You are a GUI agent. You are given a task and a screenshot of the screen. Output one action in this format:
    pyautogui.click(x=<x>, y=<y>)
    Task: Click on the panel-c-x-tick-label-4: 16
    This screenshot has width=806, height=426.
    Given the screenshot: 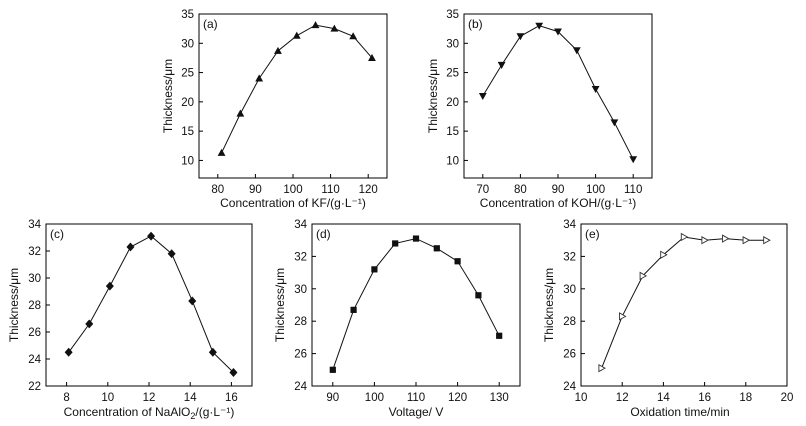 What is the action you would take?
    pyautogui.click(x=231, y=398)
    